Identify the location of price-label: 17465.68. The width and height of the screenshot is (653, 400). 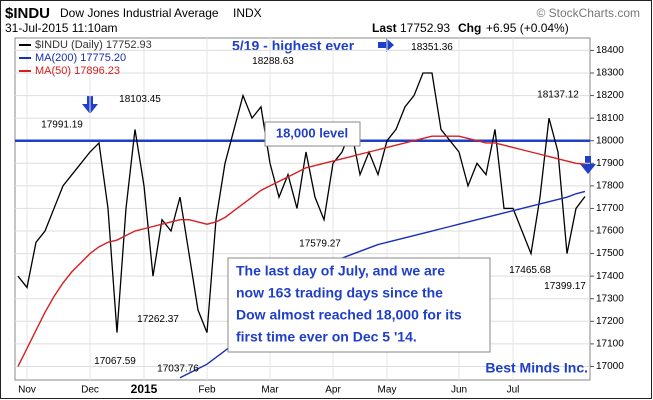
(530, 270).